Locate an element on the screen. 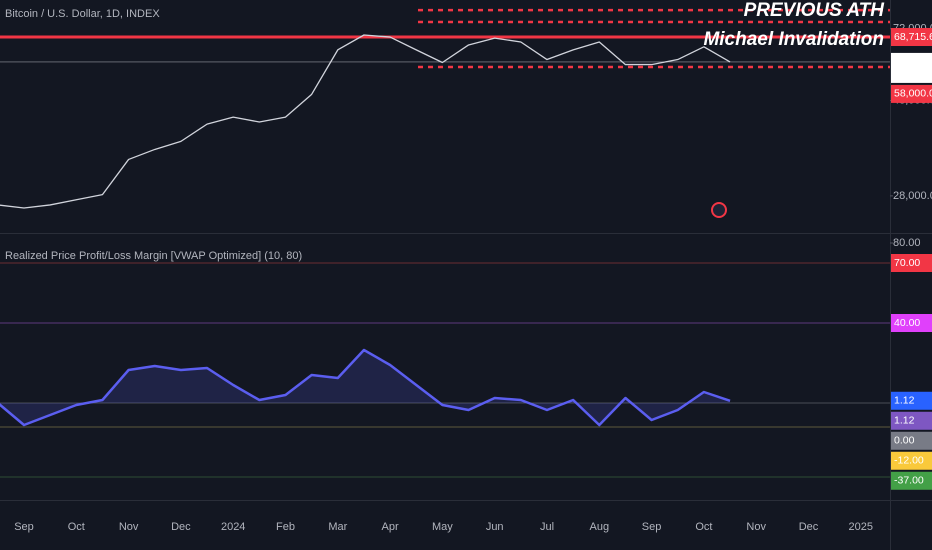 The image size is (932, 550). x-tick-label: Jun is located at coordinates (495, 527).